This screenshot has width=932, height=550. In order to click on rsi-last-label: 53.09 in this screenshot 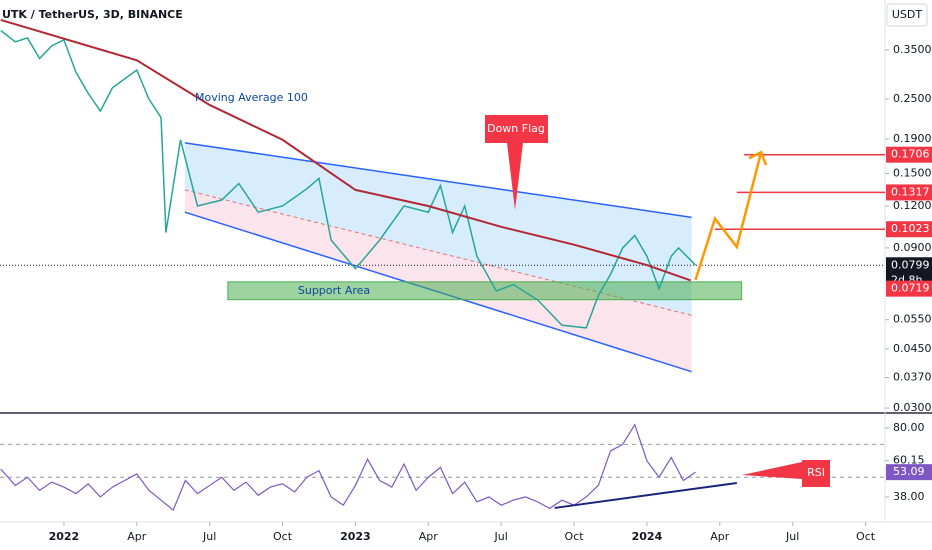, I will do `click(909, 471)`.